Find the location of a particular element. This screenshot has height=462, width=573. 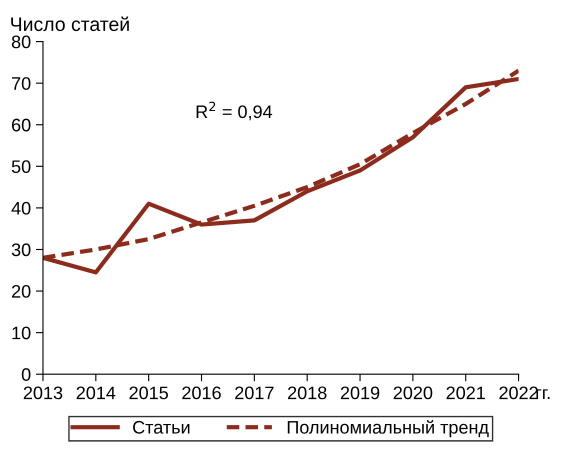

y-axis-title: Число статей is located at coordinates (70, 24).